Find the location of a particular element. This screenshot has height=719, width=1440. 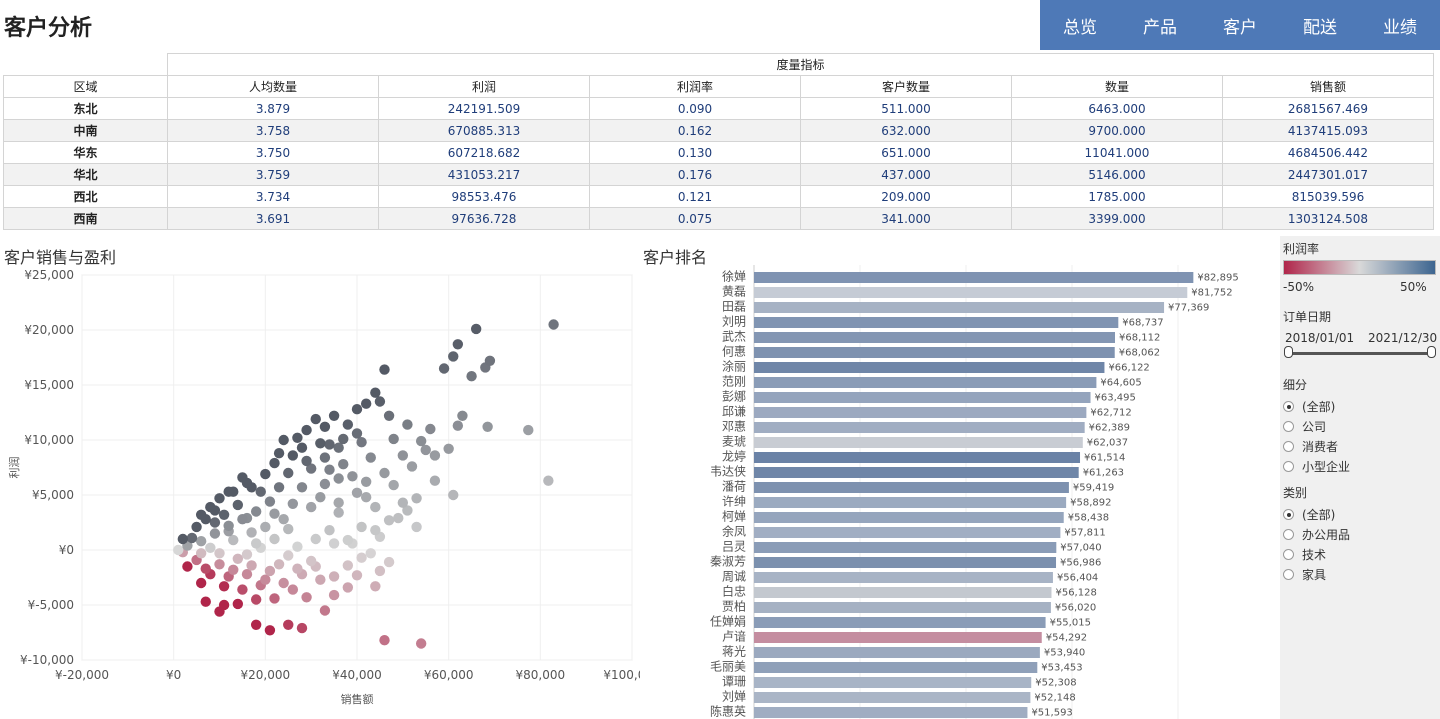

x-tick-label: ¥80,000 is located at coordinates (541, 675).